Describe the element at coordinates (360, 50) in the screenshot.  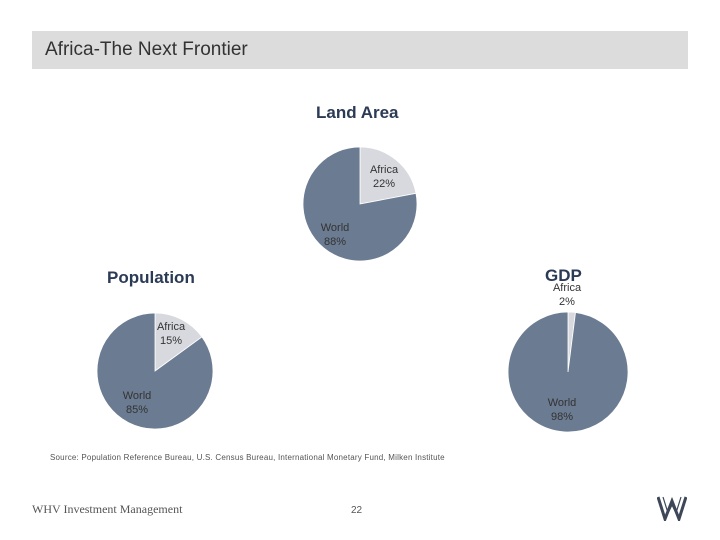
I see `title-bar: Africa-The Next Frontier` at that location.